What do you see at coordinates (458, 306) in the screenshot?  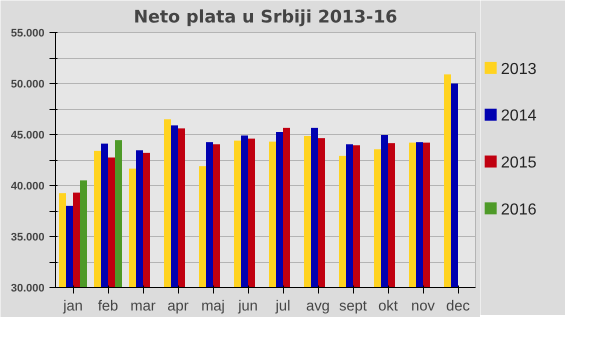 I see `x-tick-label: dec` at bounding box center [458, 306].